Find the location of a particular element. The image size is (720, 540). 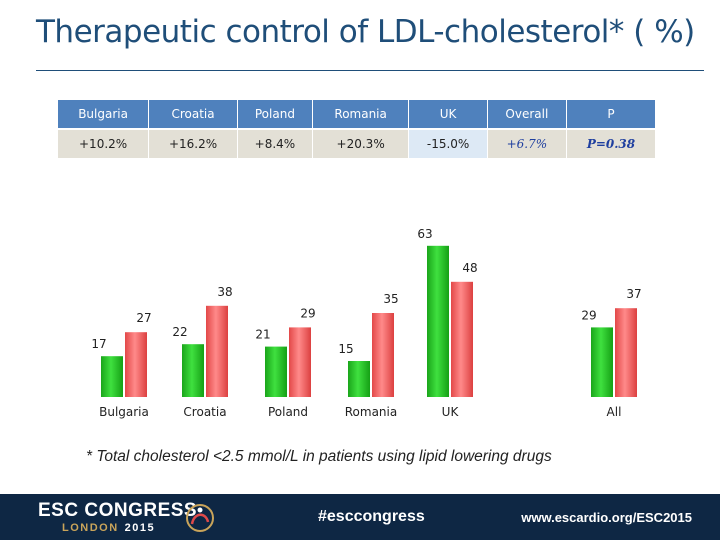

bar-green-uk is located at coordinates (438, 321).